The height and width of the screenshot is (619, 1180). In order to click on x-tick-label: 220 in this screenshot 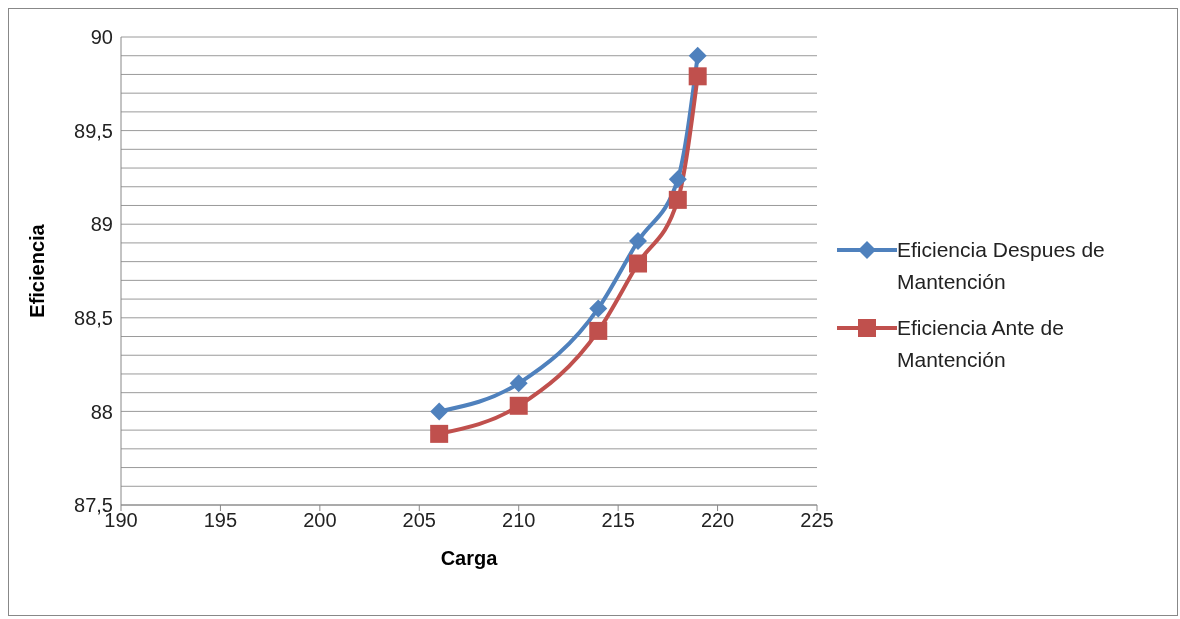, I will do `click(717, 520)`.